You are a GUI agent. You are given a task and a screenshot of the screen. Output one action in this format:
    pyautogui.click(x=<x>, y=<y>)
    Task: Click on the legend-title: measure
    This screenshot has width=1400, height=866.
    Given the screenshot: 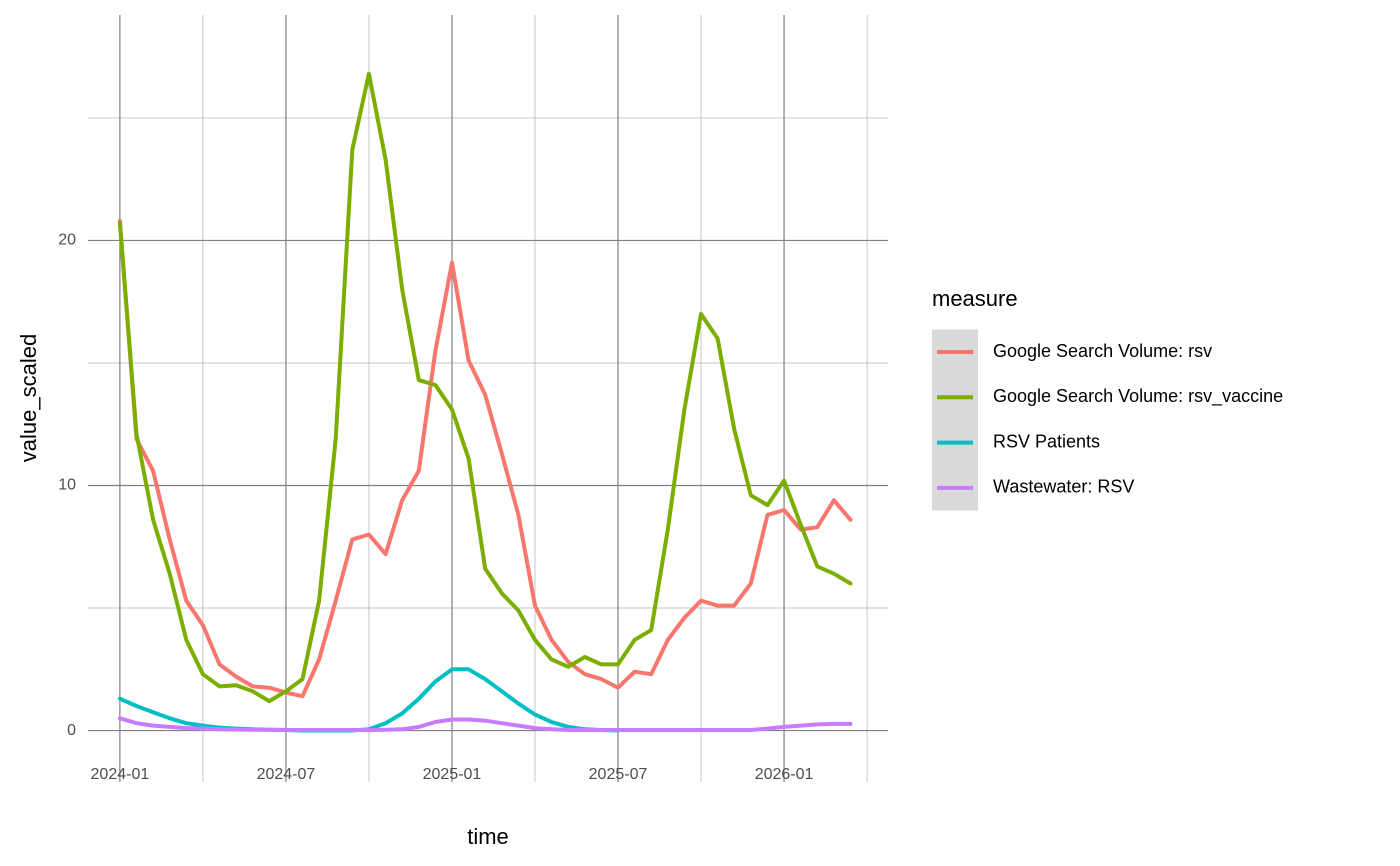 What is the action you would take?
    pyautogui.click(x=975, y=298)
    